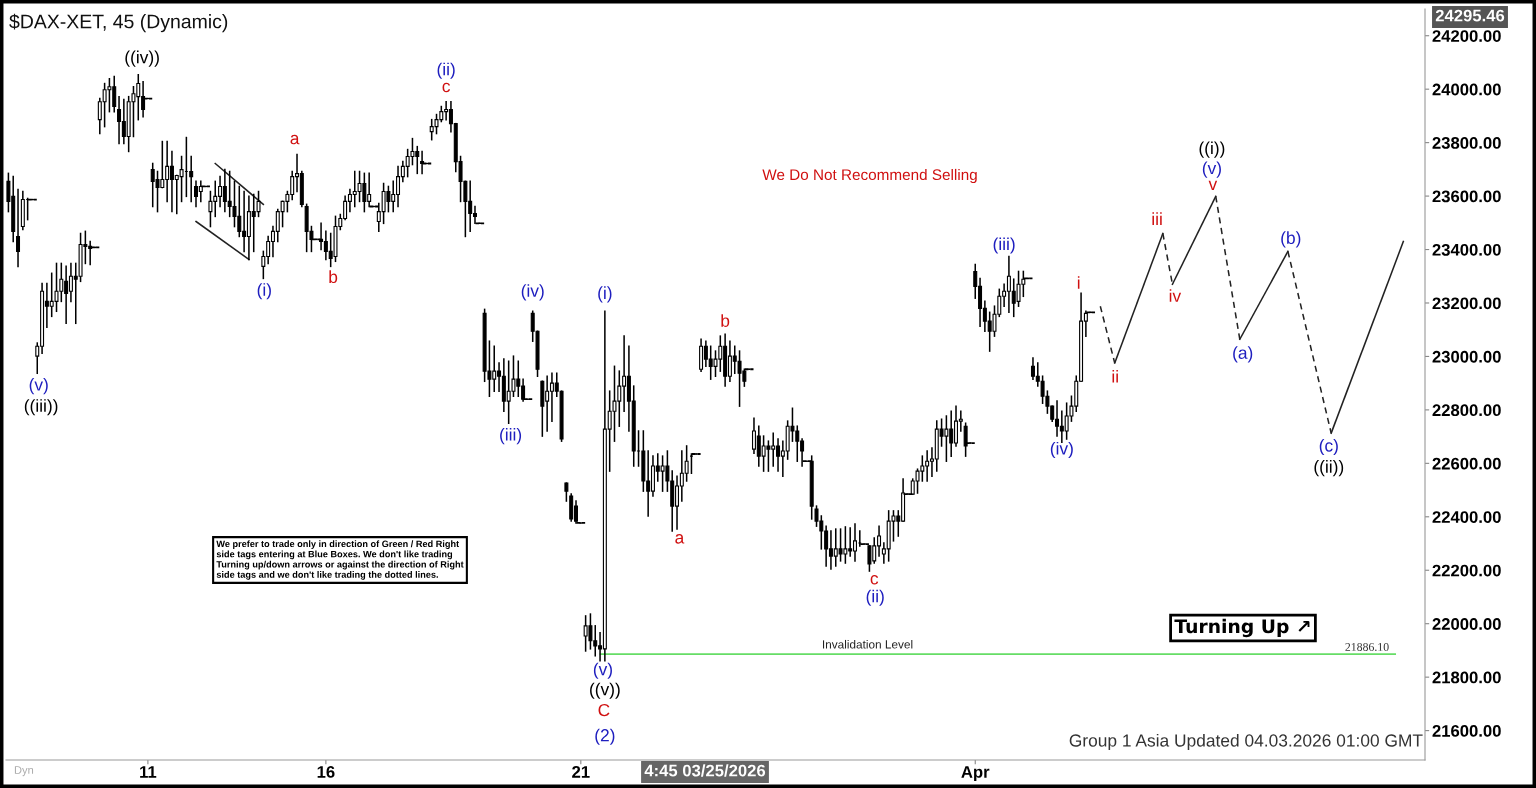 The width and height of the screenshot is (1536, 788). Describe the element at coordinates (1466, 356) in the screenshot. I see `y-tick-label: 23000.00` at that location.